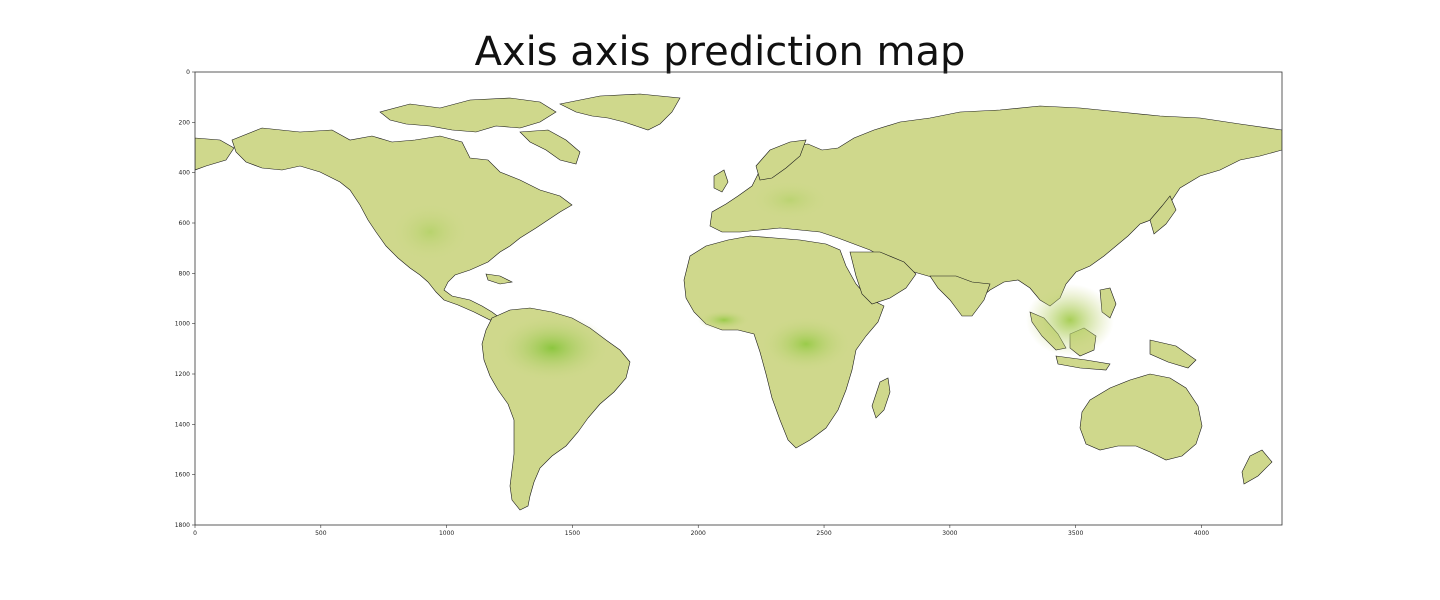  What do you see at coordinates (1083, 363) in the screenshot?
I see `landmass-java` at bounding box center [1083, 363].